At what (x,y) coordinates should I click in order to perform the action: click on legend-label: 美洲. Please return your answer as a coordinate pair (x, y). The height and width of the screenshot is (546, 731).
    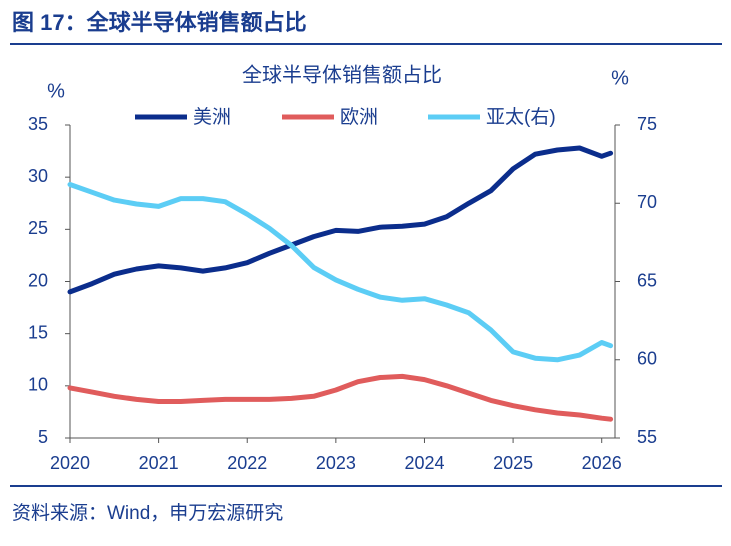
    Looking at the image, I should click on (212, 117).